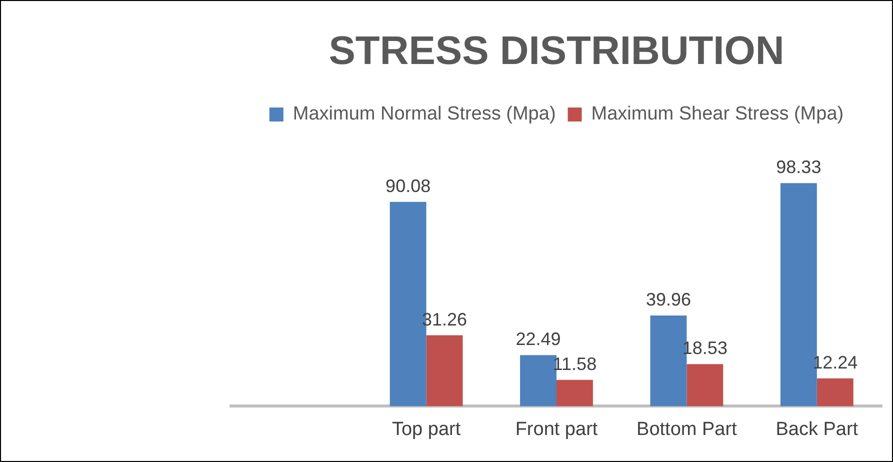 This screenshot has width=893, height=462. What do you see at coordinates (687, 429) in the screenshot?
I see `x-tick-label: Bottom Part` at bounding box center [687, 429].